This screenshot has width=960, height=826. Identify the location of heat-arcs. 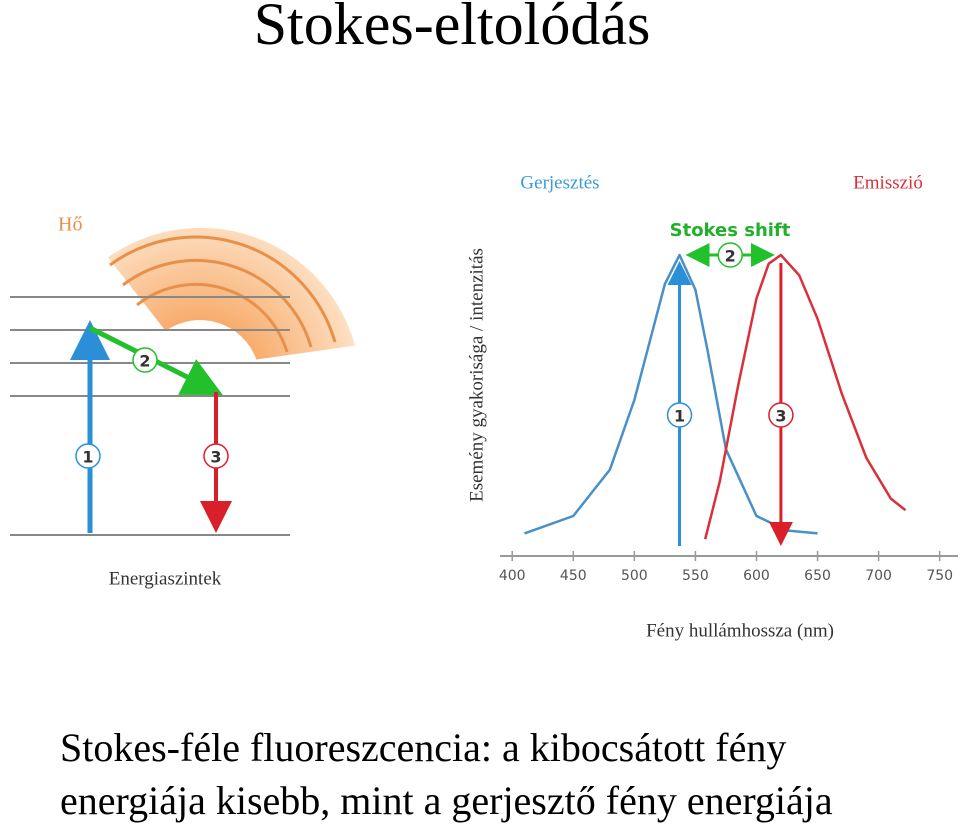
(223, 294).